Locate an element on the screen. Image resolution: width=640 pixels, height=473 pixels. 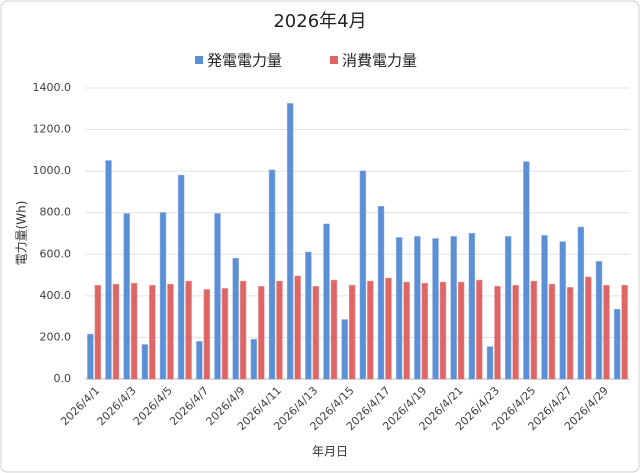
y-tick-label: 1200.0 is located at coordinates (52, 129).